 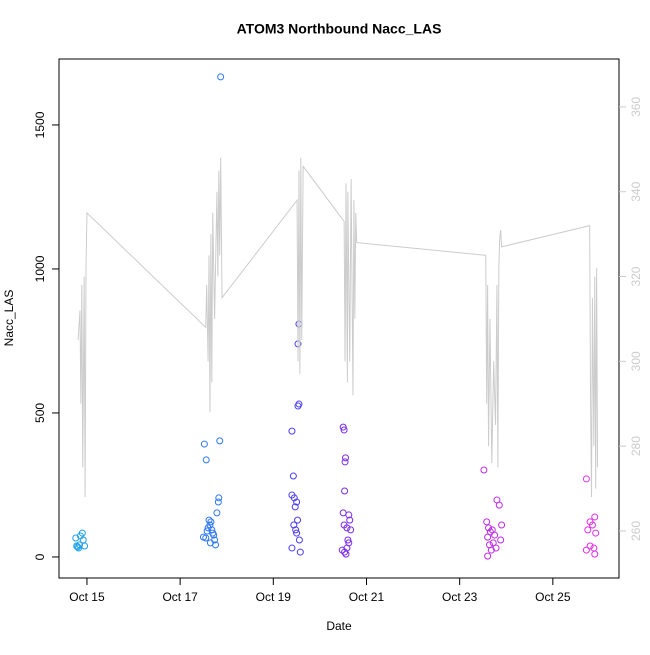 I want to click on y2-tick-label: 300, so click(x=636, y=361).